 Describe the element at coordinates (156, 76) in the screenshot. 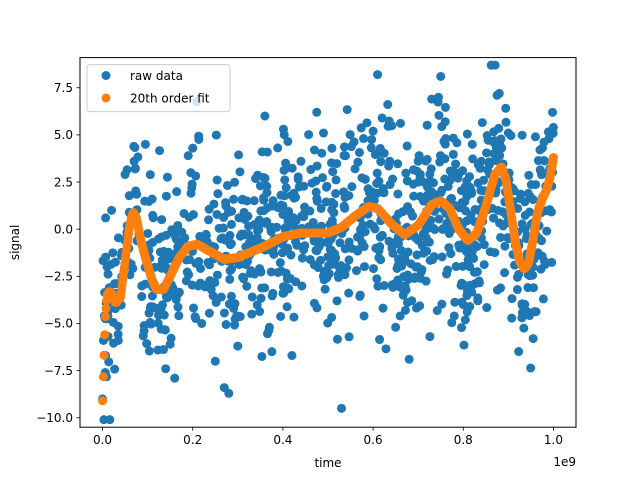

I see `legend-label-raw-data: raw data` at that location.